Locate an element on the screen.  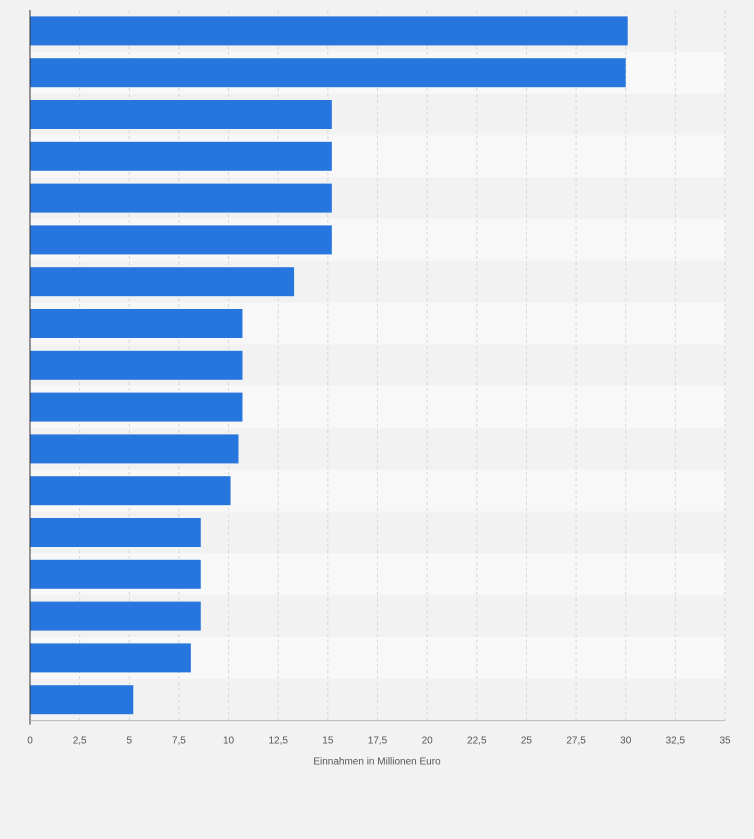
x-tick-label: 35 is located at coordinates (725, 741).